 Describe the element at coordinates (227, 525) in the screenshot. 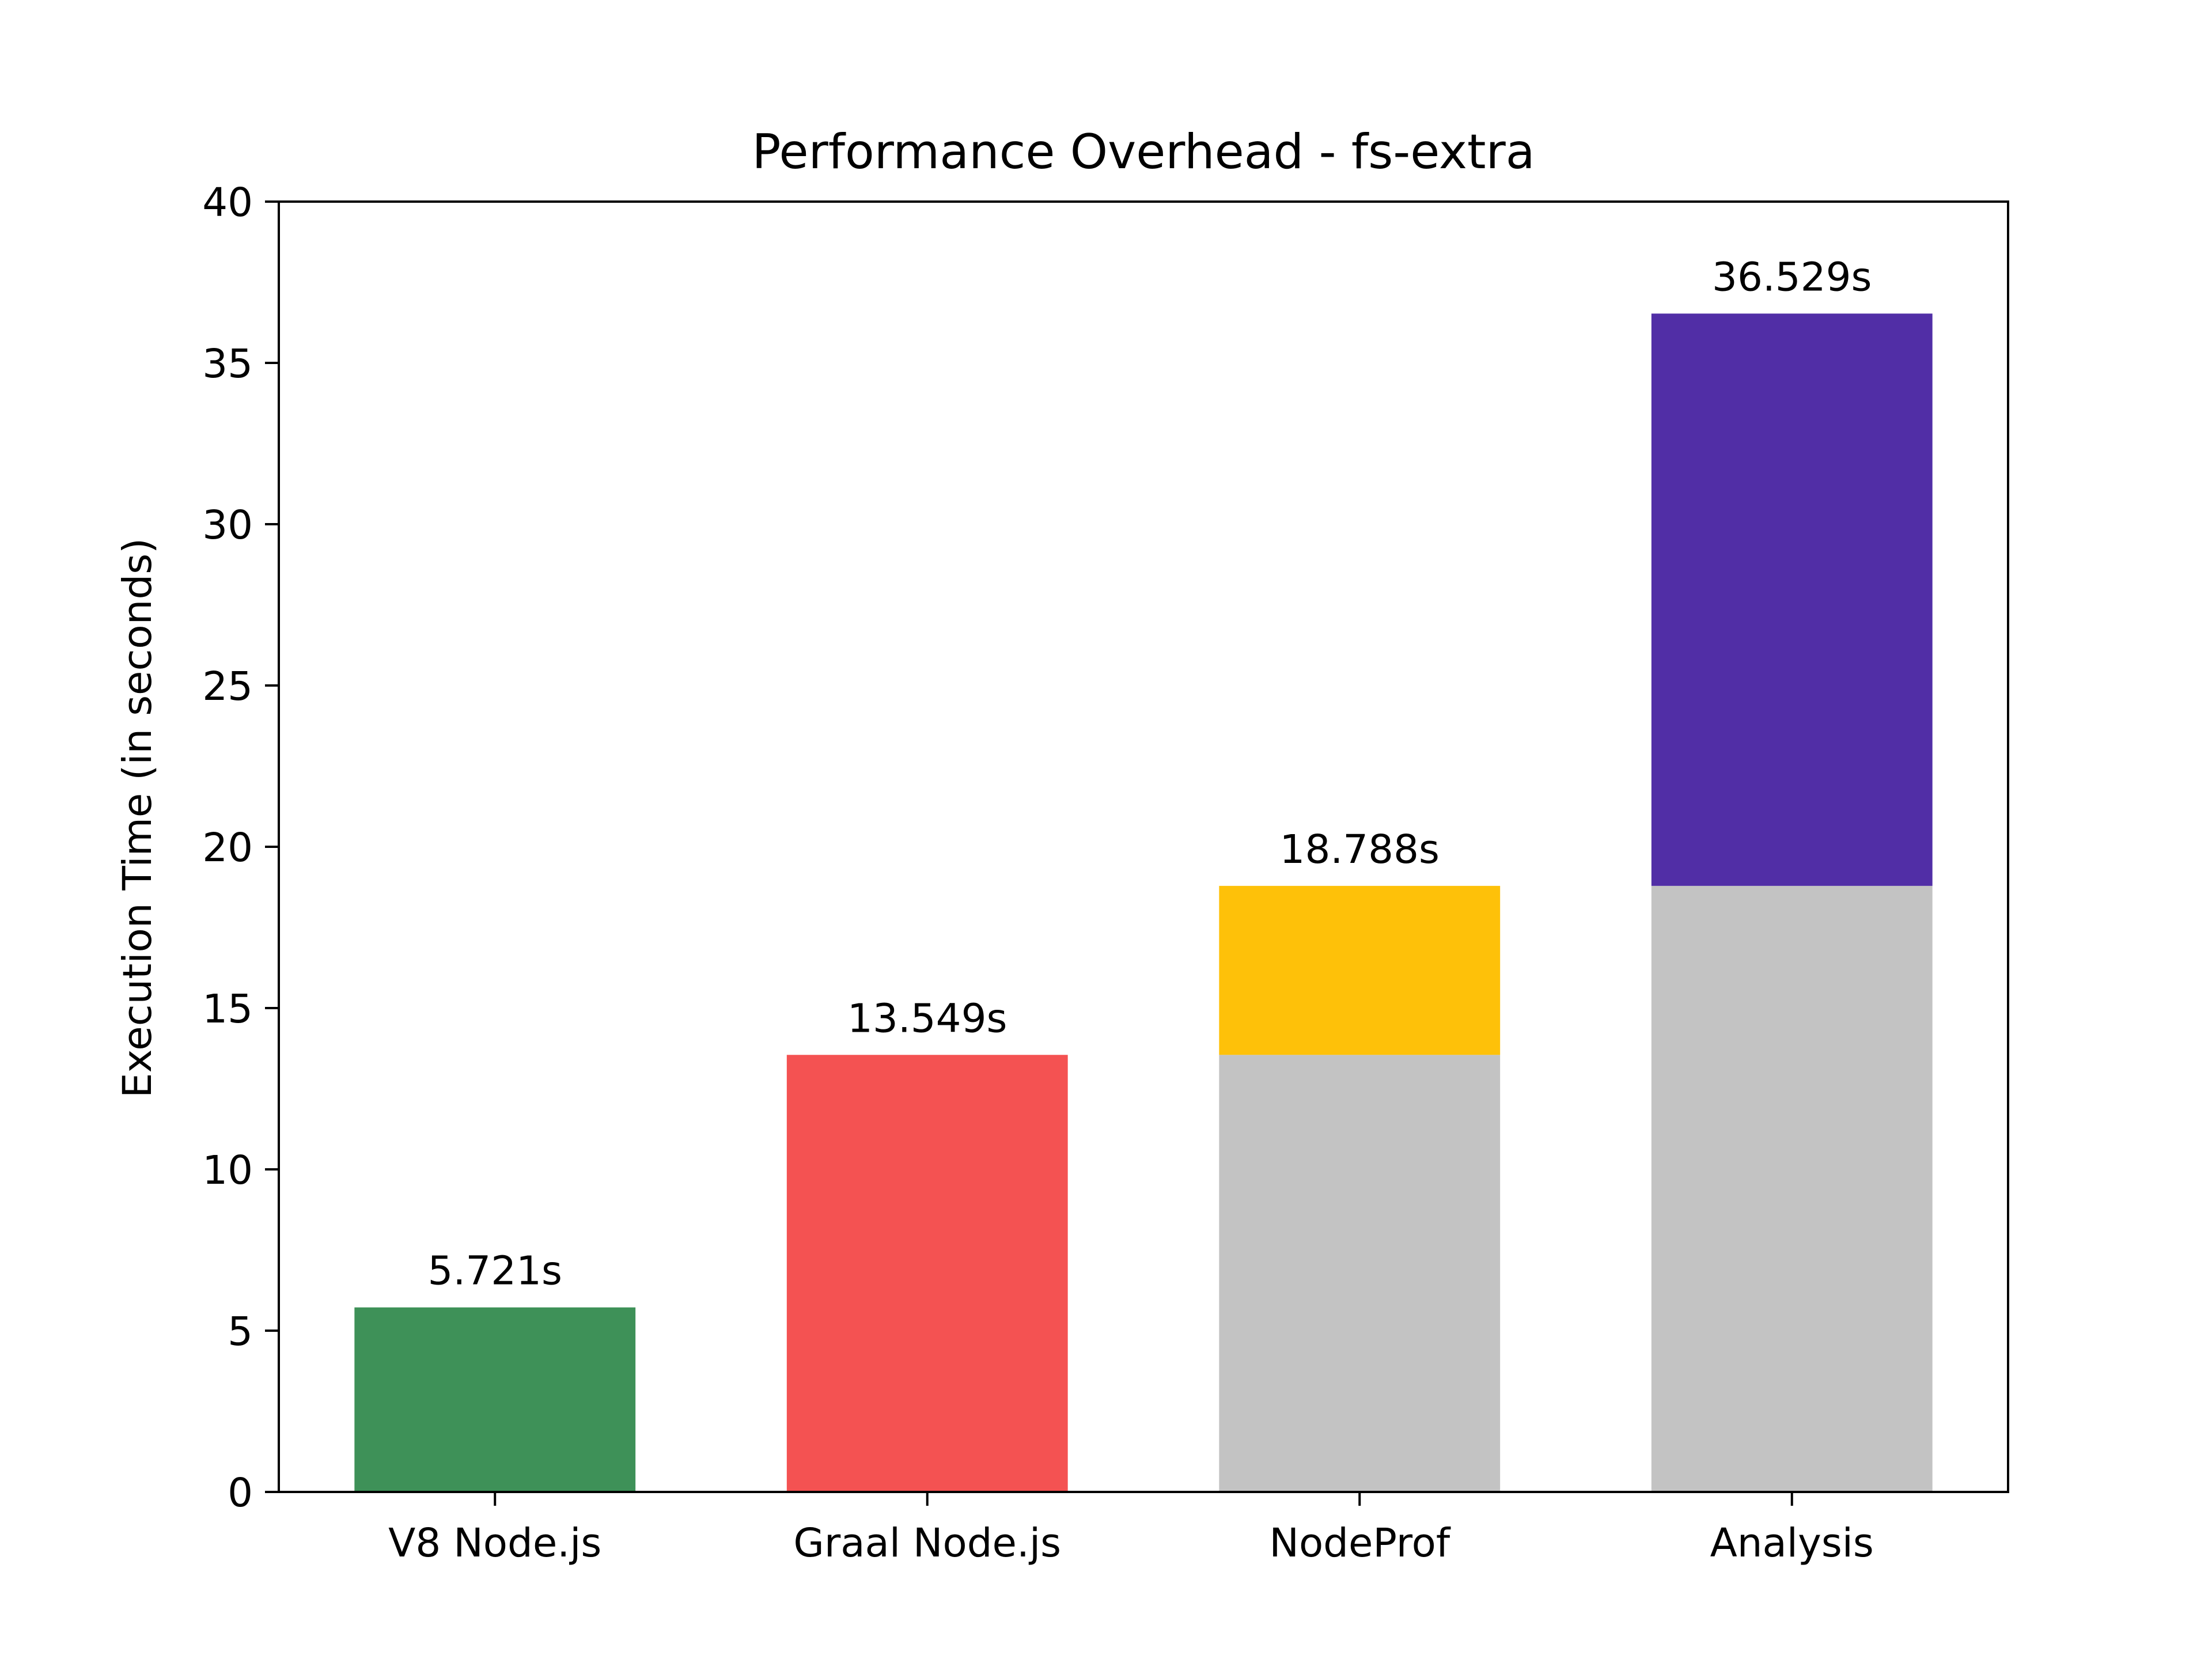

I see `y-tick-label: 30` at that location.